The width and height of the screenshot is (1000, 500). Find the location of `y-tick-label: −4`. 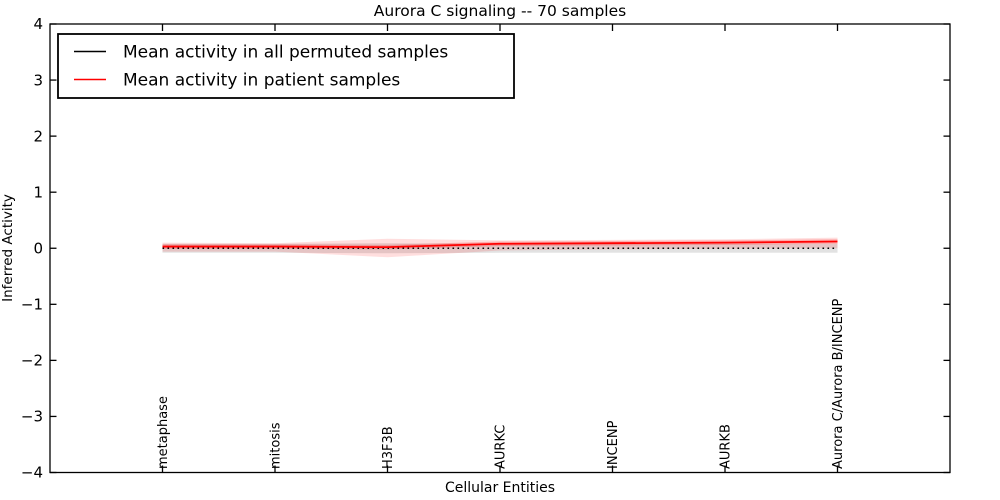

y-tick-label: −4 is located at coordinates (32, 473).